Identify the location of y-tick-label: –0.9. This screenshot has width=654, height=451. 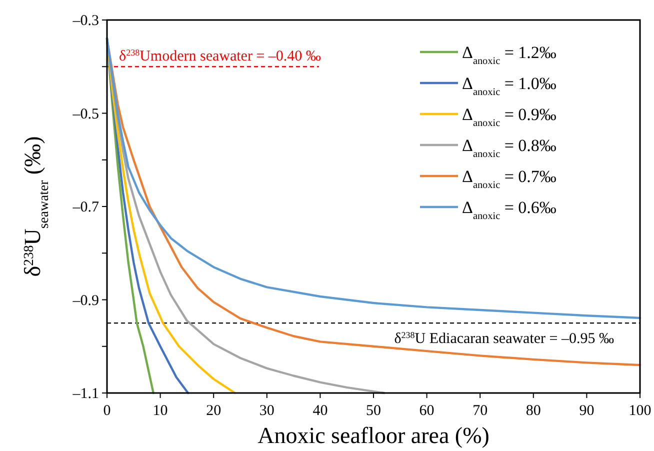
(85, 300).